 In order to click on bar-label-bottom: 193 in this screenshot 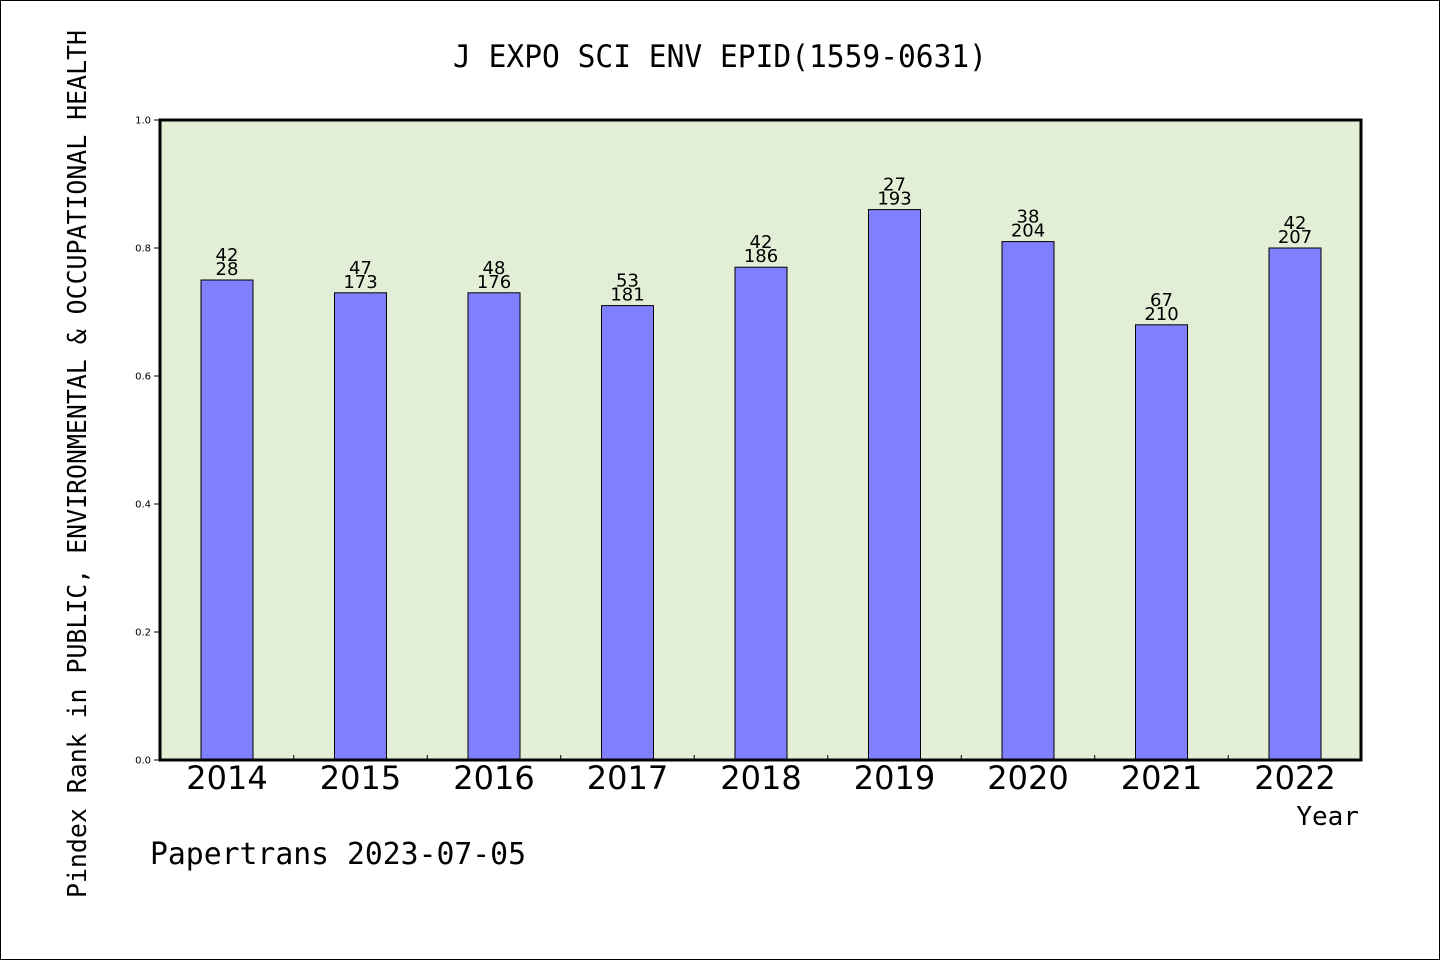, I will do `click(894, 199)`.